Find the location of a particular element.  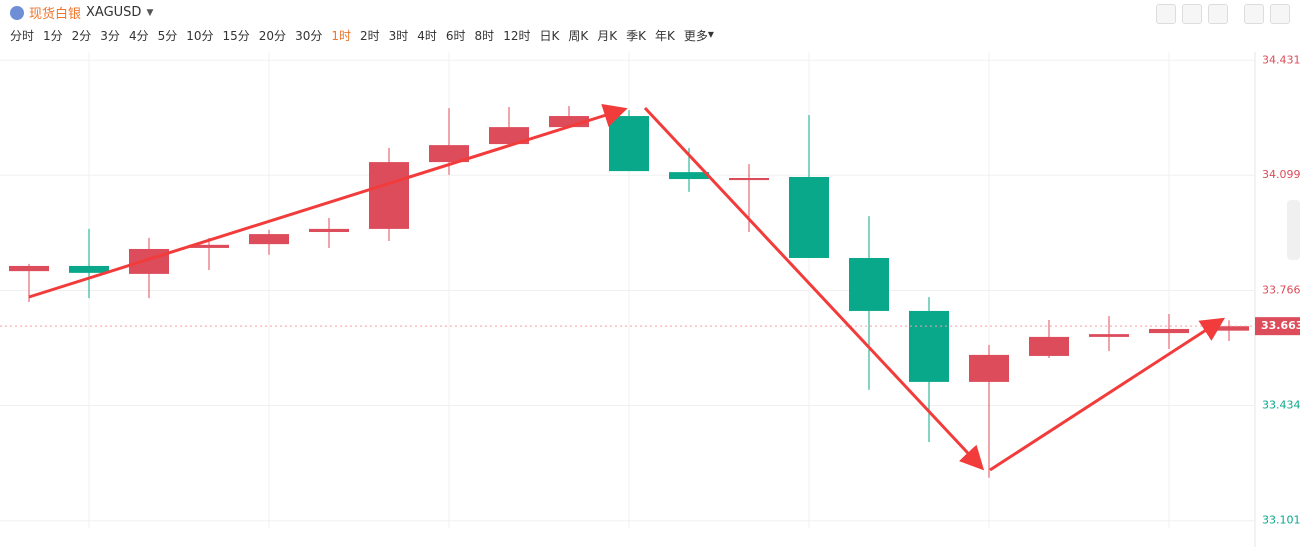

y-tick-label: 33.766 is located at coordinates (1281, 290).